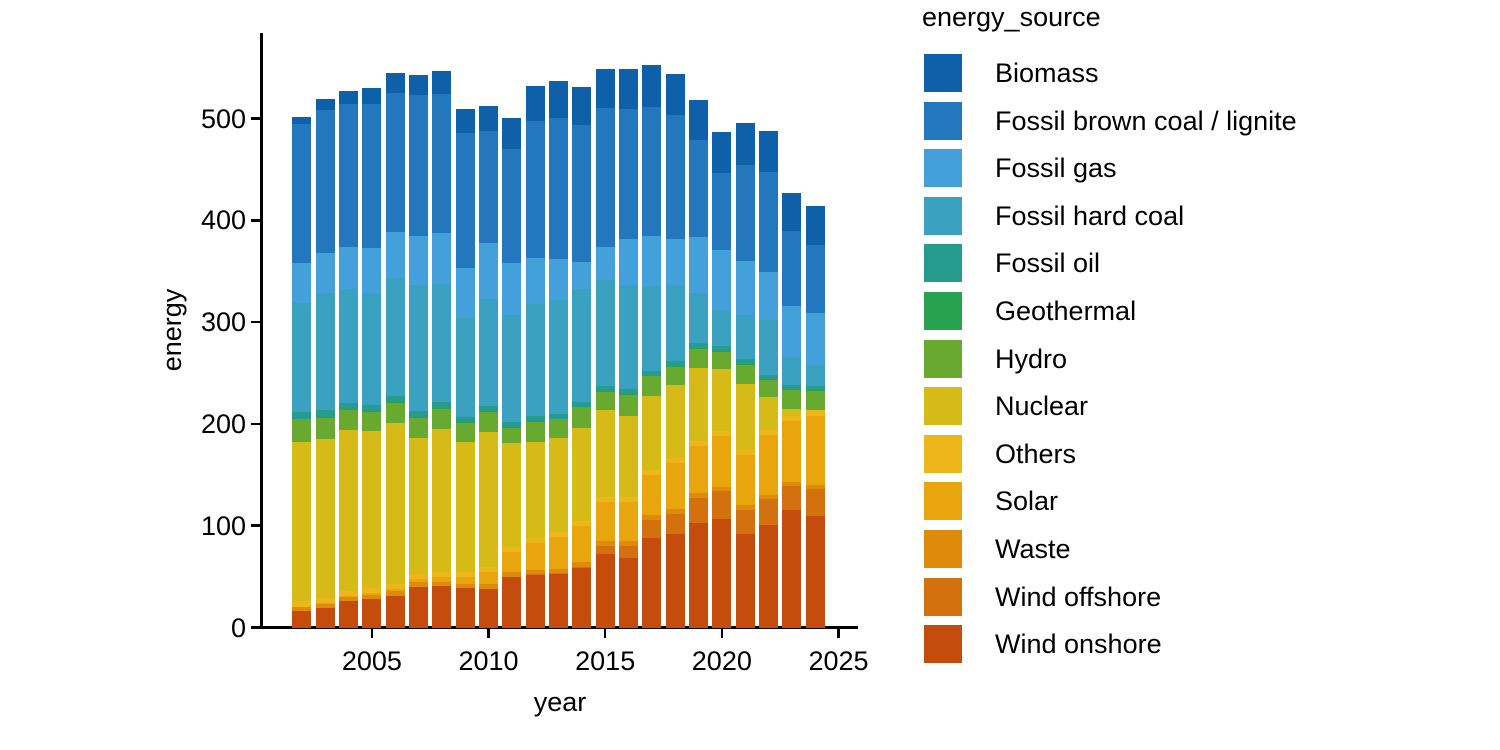 Image resolution: width=1500 pixels, height=750 pixels. I want to click on x-axis-tick, so click(838, 633).